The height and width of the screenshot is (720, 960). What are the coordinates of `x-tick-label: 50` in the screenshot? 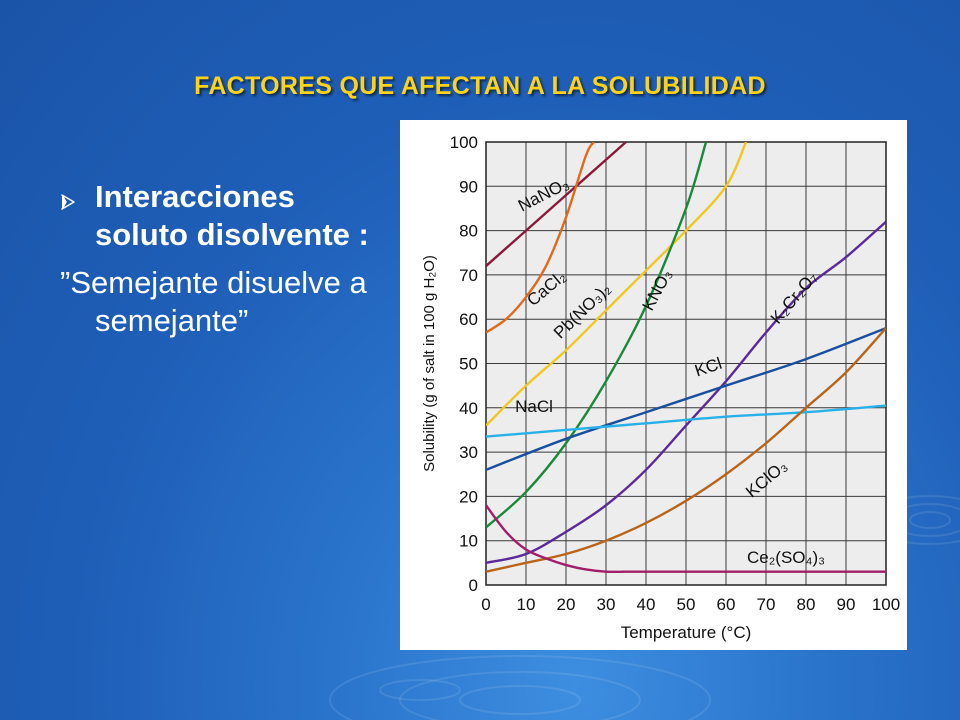 It's located at (686, 604).